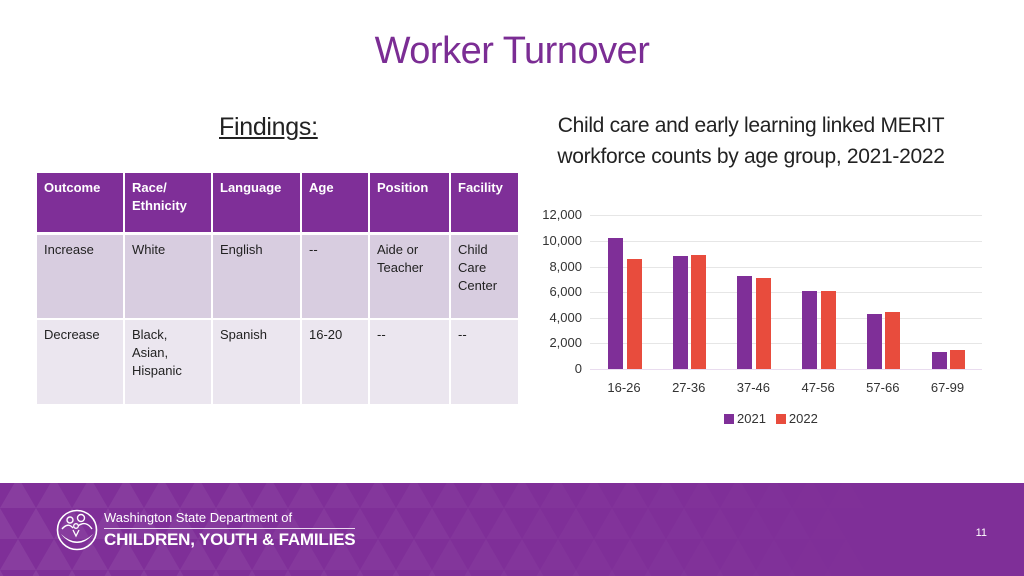  Describe the element at coordinates (803, 418) in the screenshot. I see `legend-label-2022: 2022` at that location.